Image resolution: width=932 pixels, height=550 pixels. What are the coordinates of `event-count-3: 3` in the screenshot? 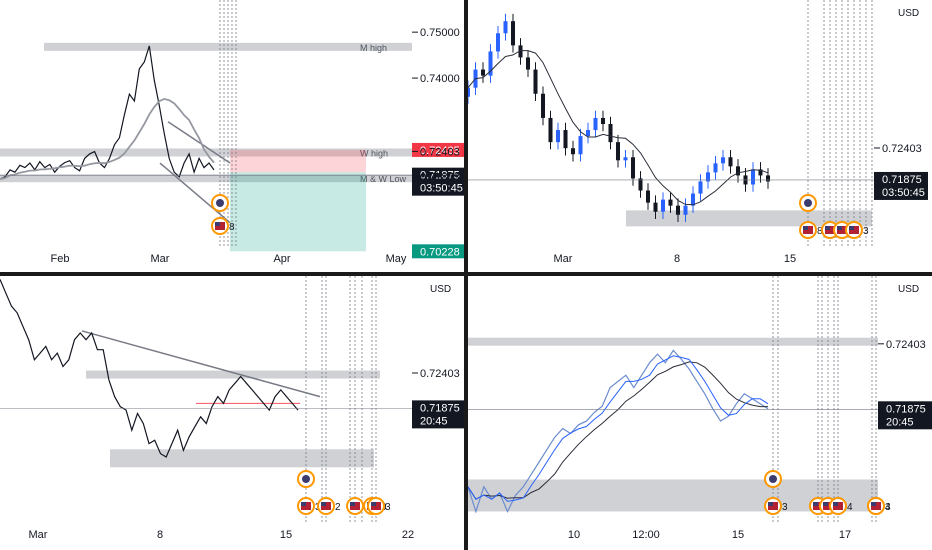 It's located at (866, 231).